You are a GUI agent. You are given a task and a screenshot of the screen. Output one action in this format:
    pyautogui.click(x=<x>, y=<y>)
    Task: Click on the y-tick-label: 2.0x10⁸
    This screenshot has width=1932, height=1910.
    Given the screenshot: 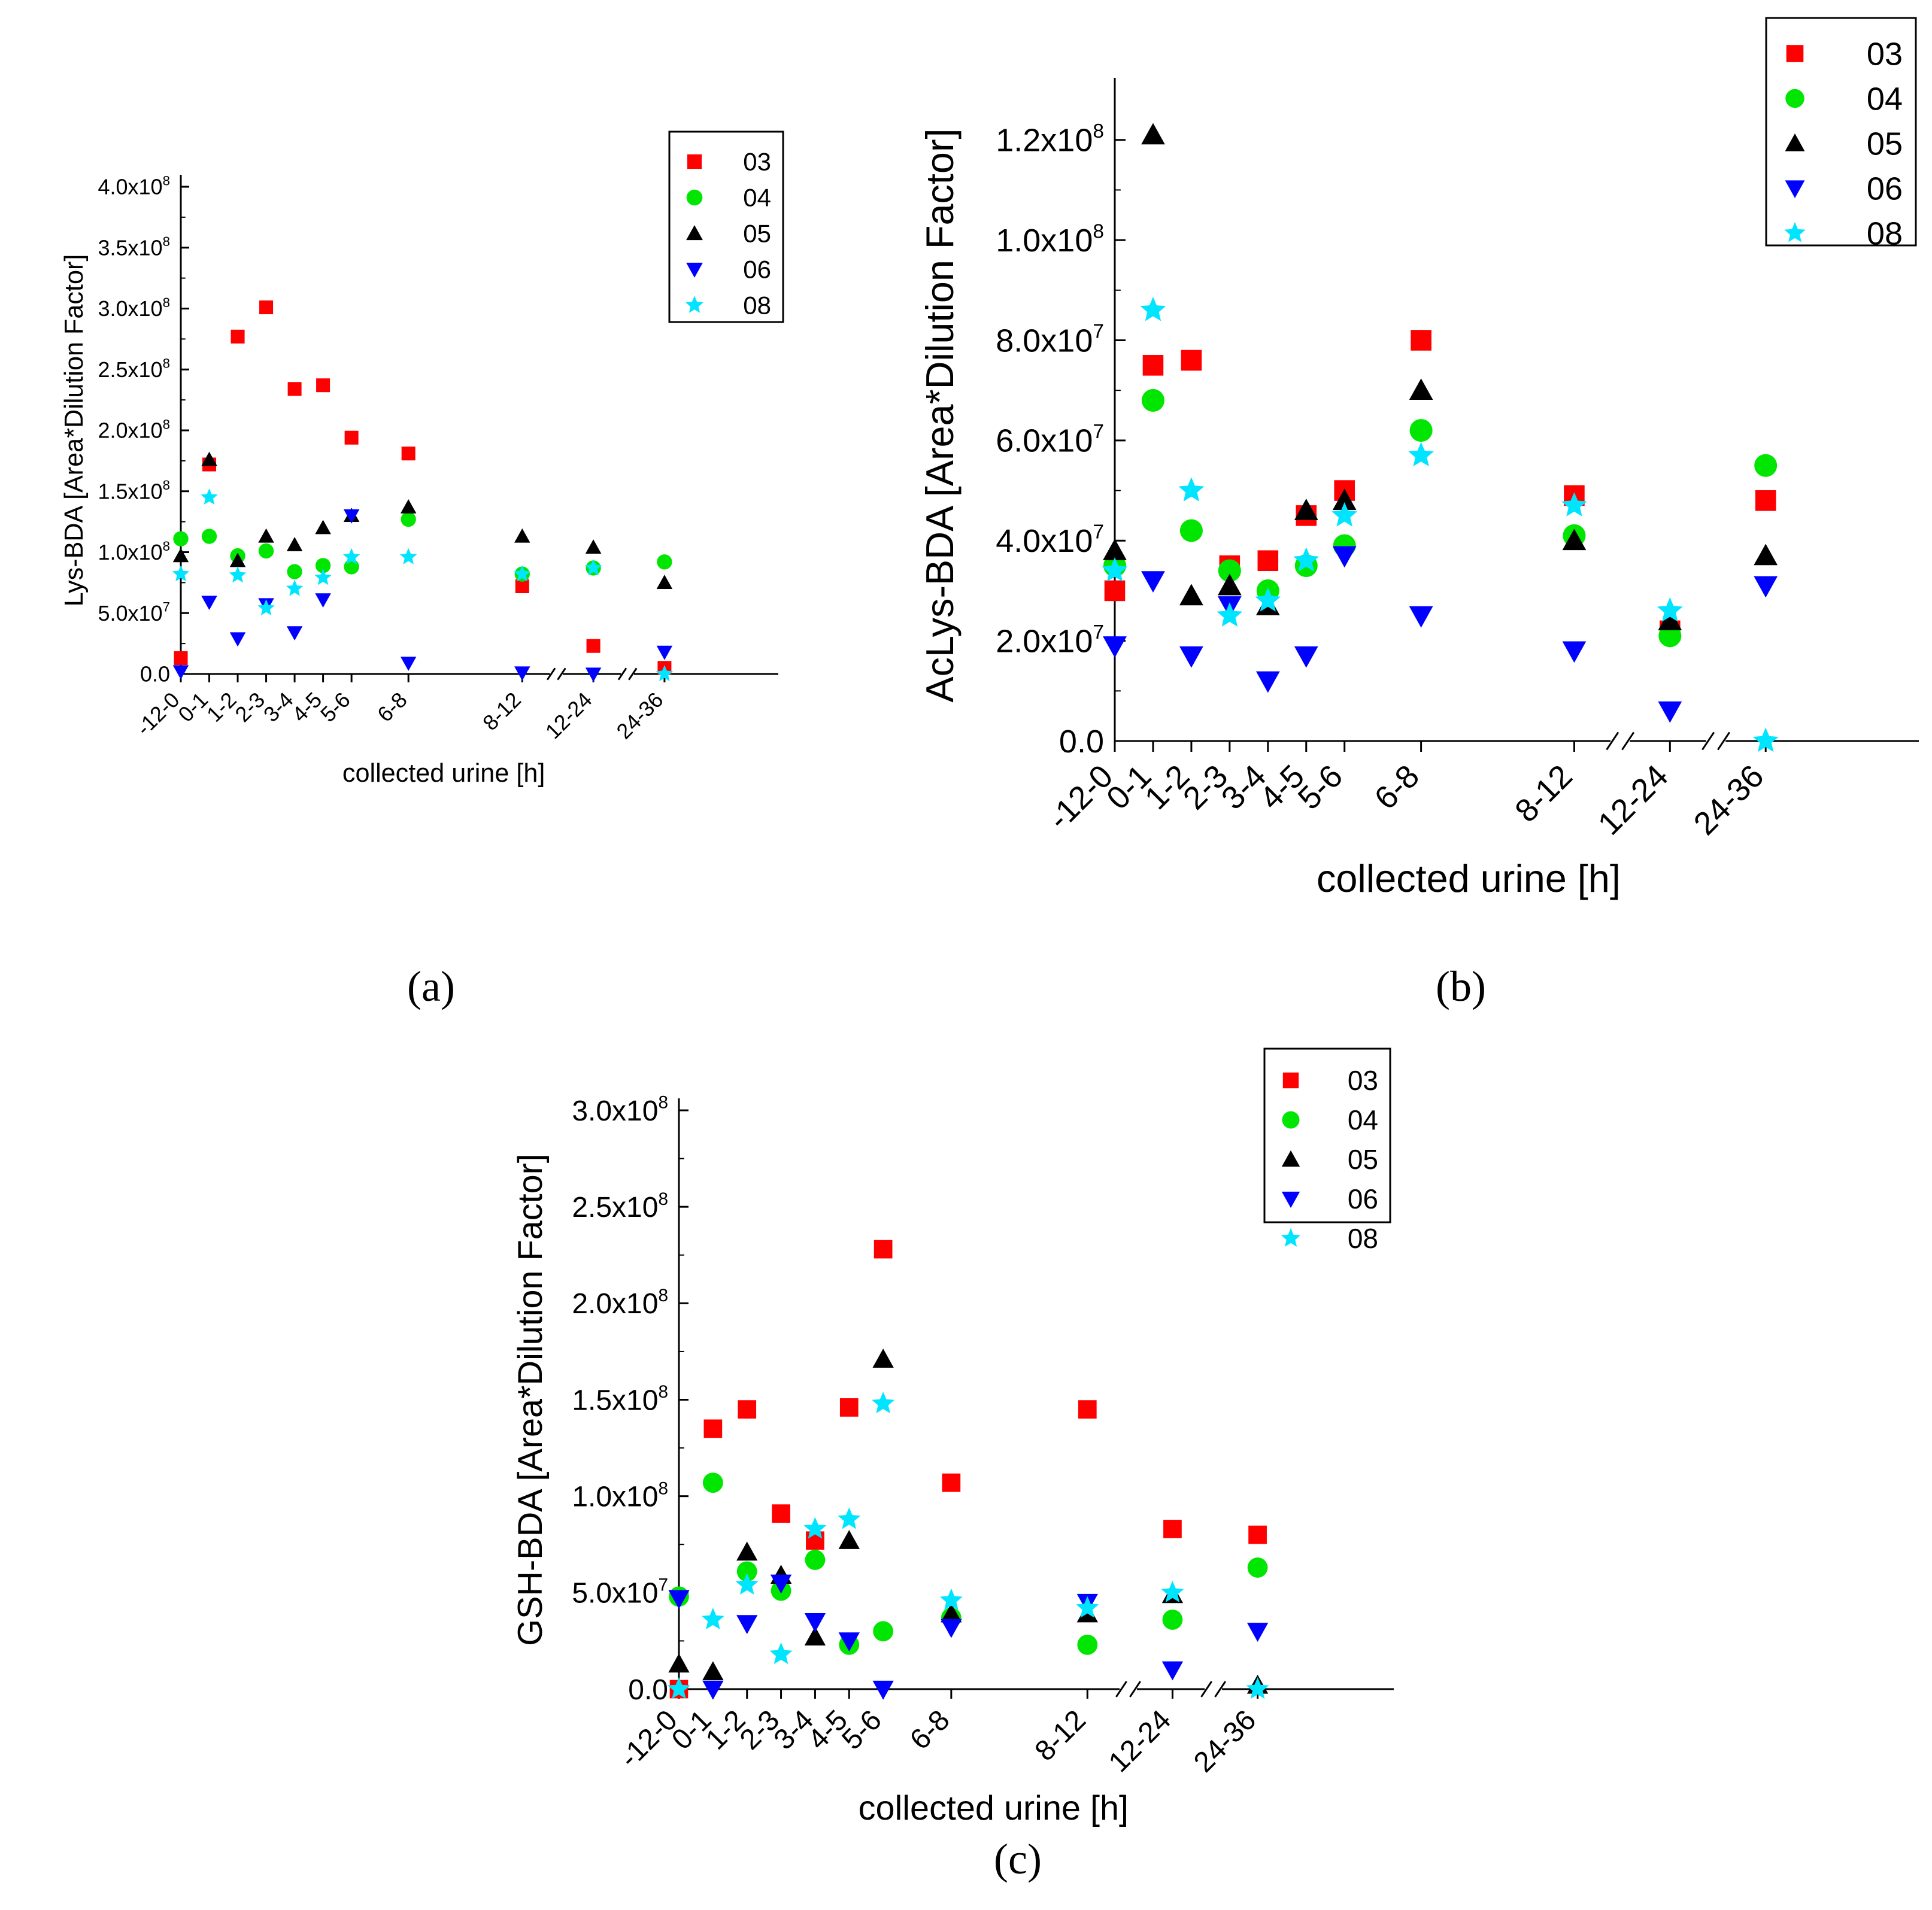 What is the action you would take?
    pyautogui.click(x=134, y=430)
    